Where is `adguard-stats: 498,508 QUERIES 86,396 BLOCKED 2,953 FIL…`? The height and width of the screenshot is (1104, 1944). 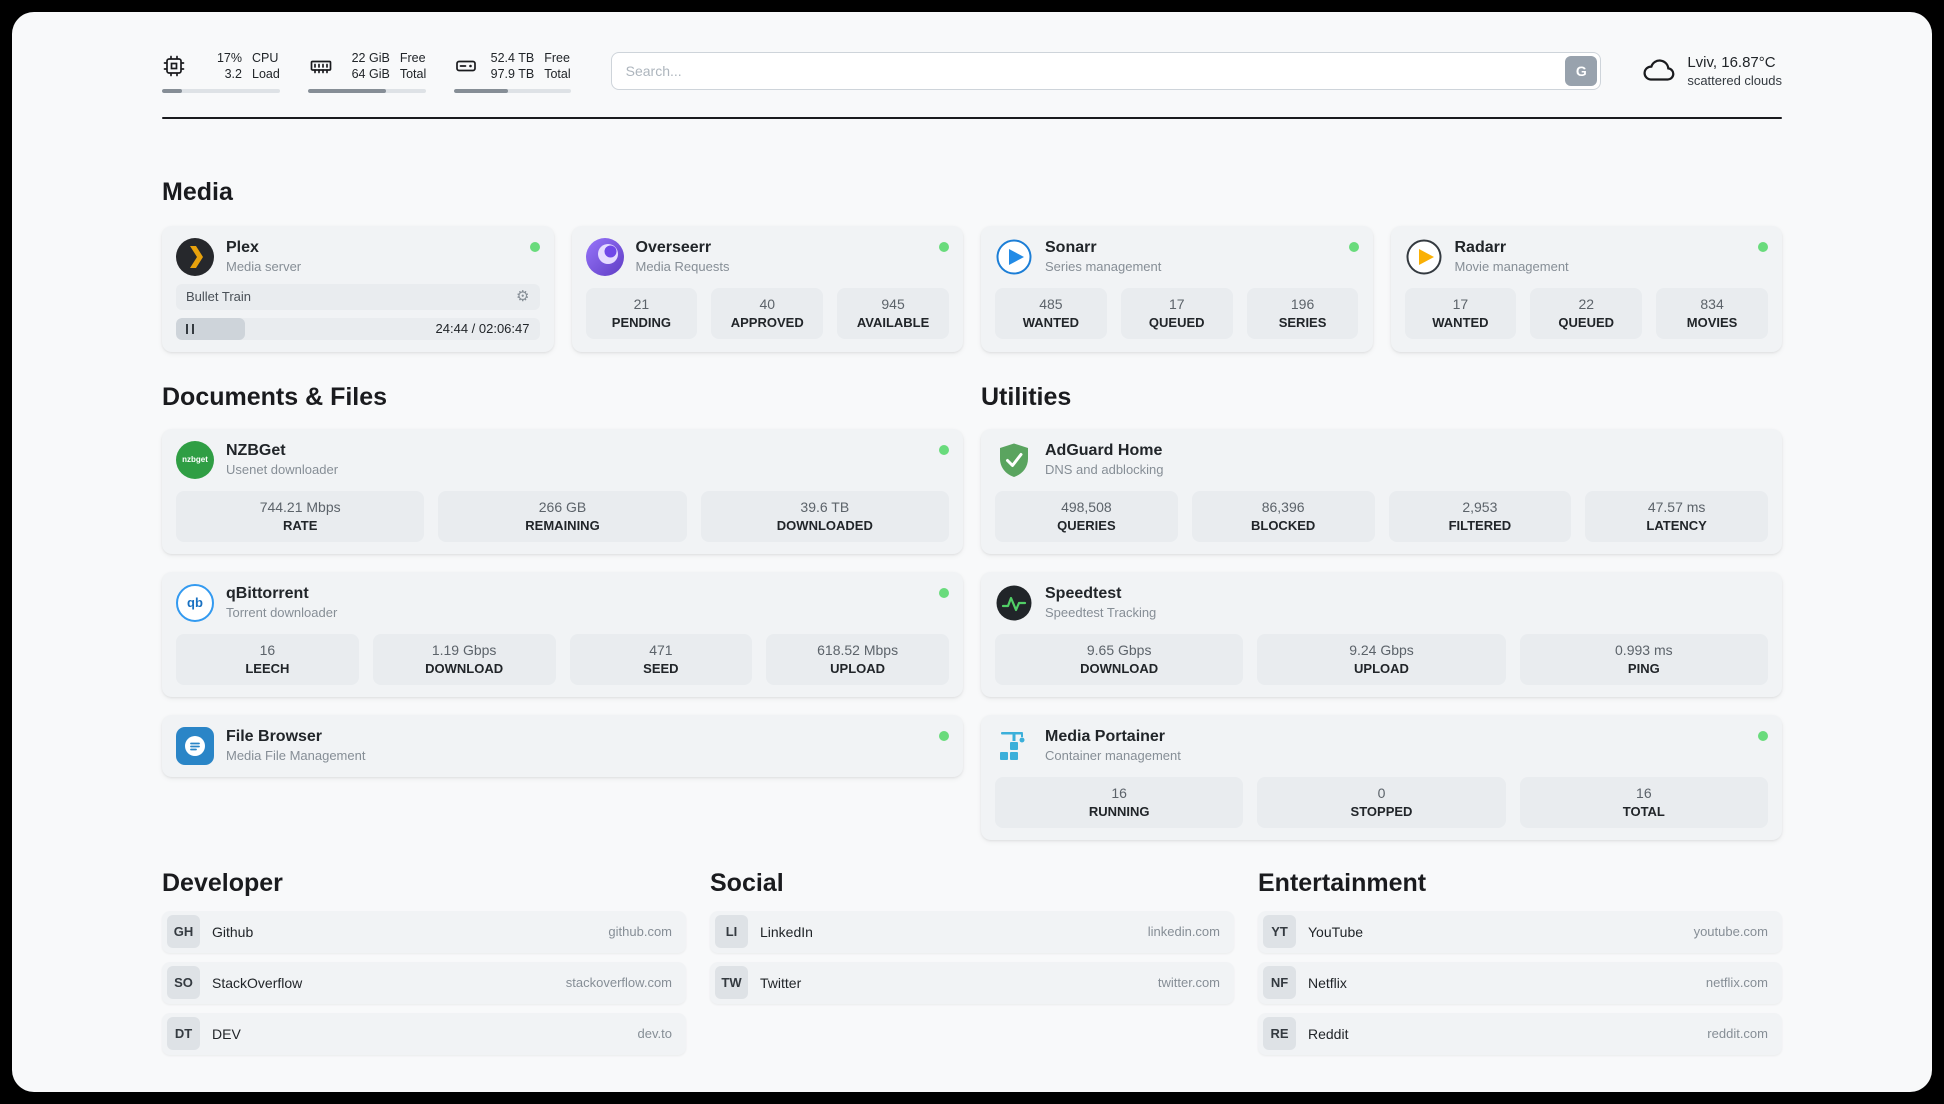 adguard-stats: 498,508 QUERIES 86,396 BLOCKED 2,953 FIL… is located at coordinates (1381, 516).